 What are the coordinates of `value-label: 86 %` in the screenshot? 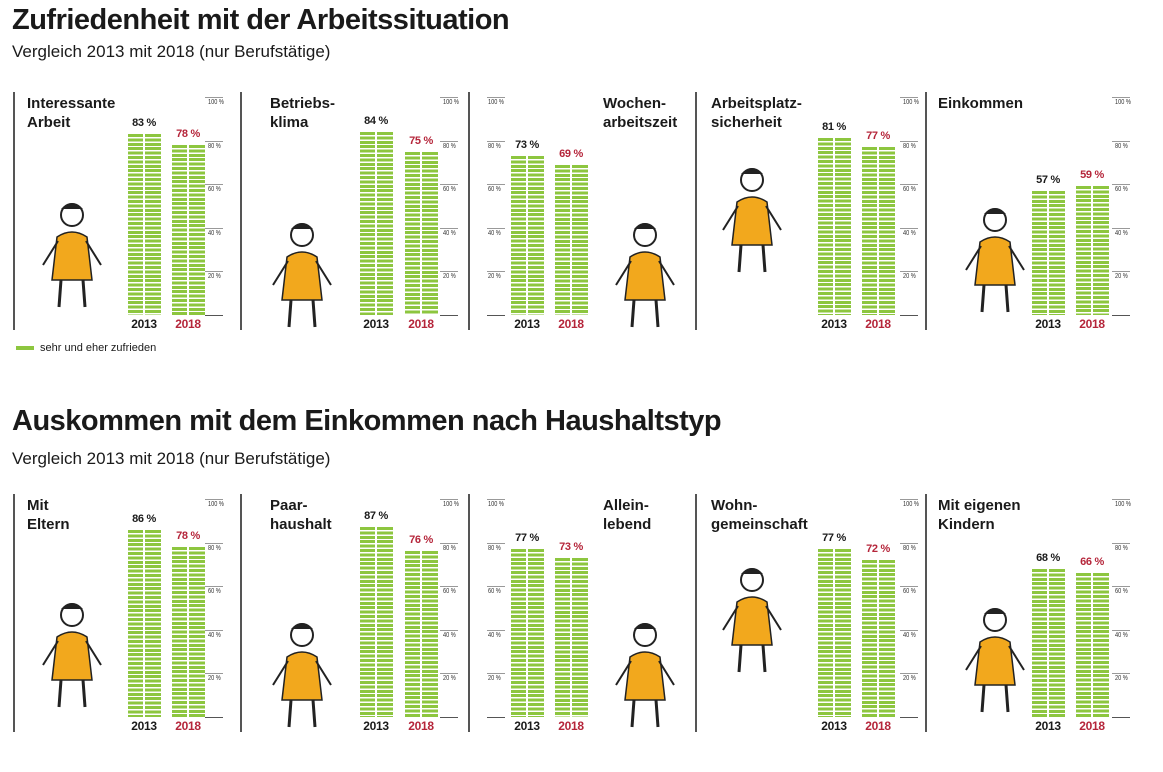 It's located at (144, 518).